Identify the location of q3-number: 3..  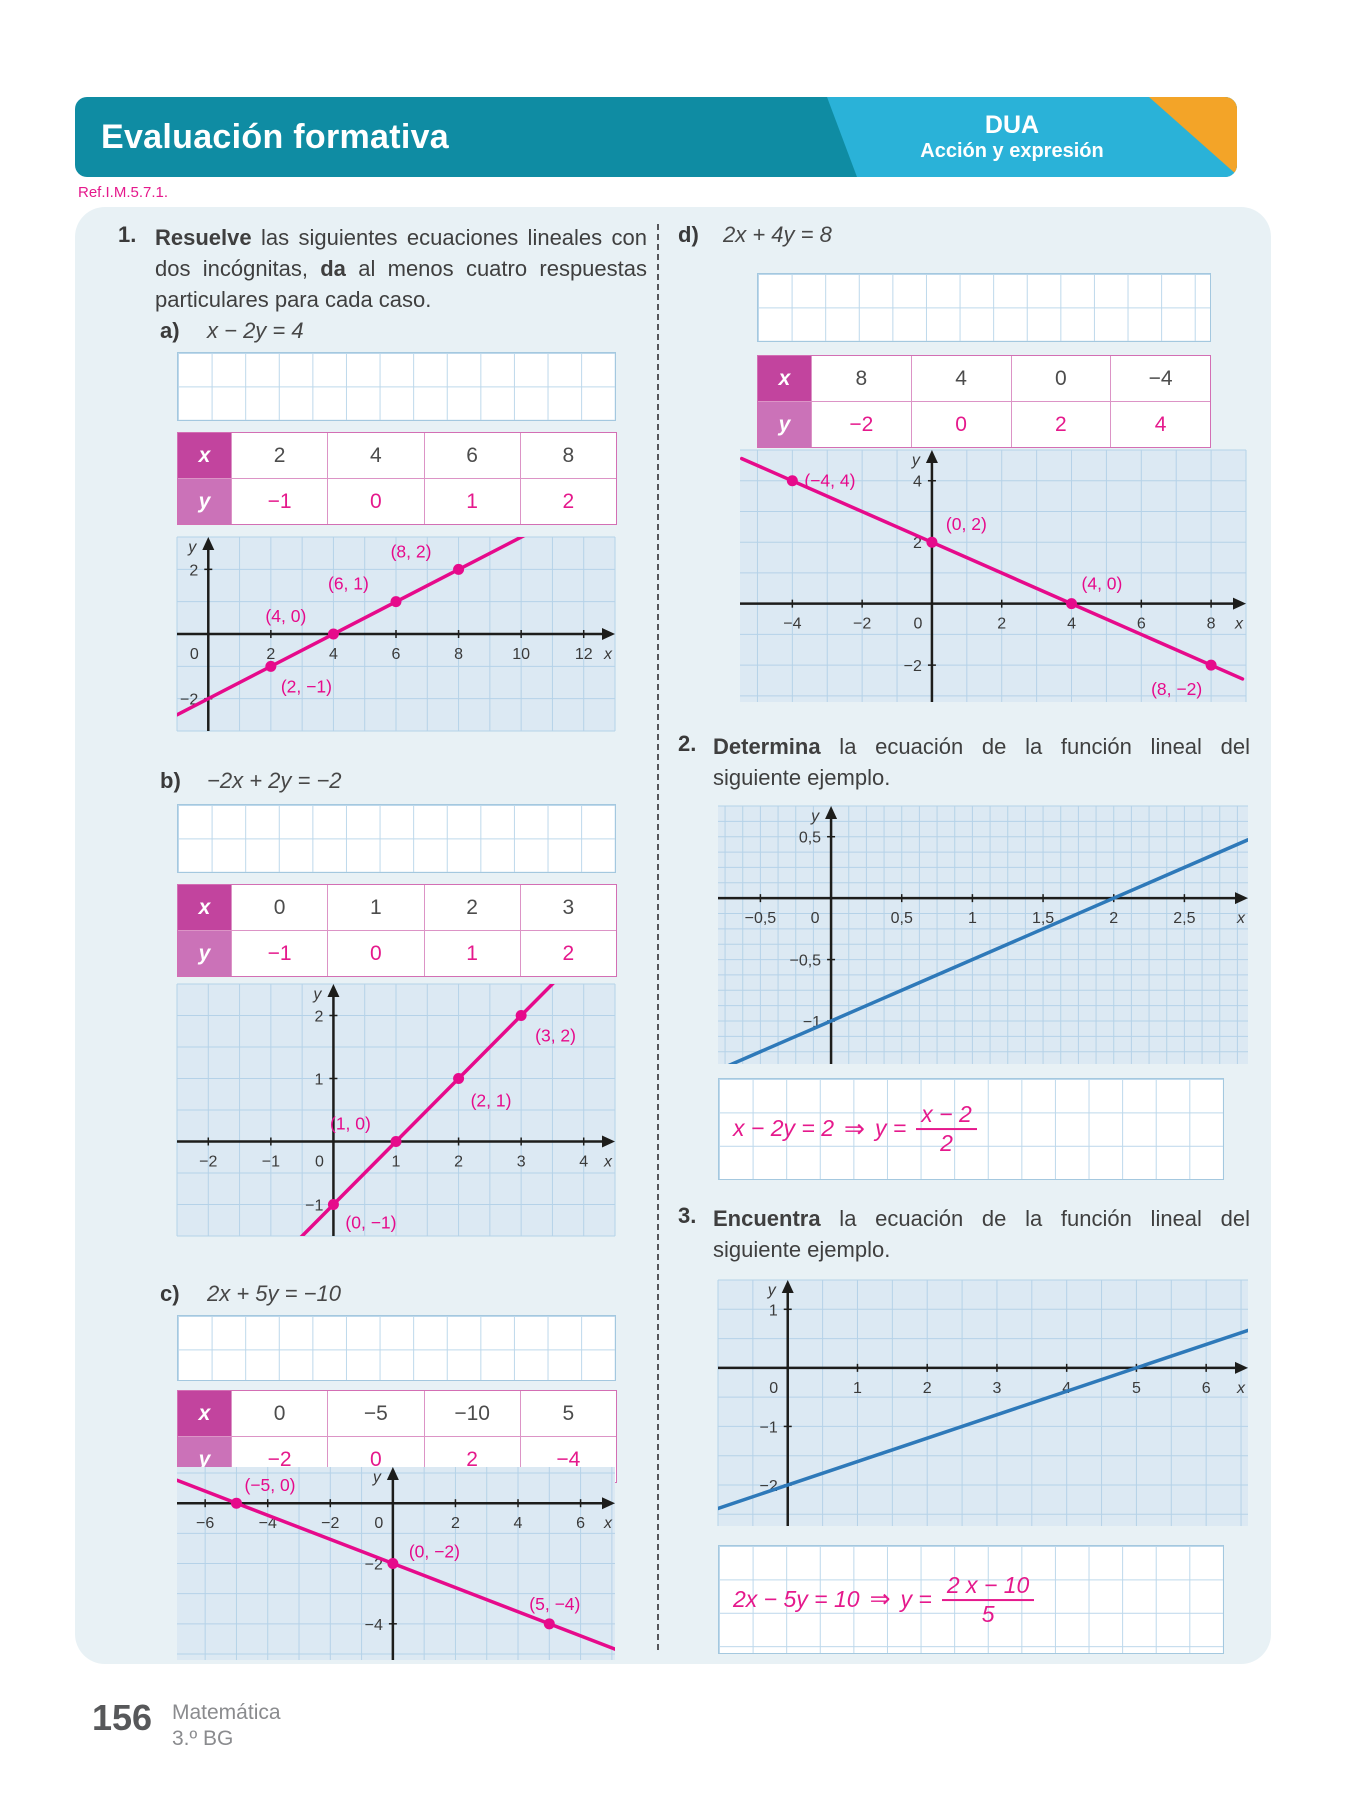
(687, 1215).